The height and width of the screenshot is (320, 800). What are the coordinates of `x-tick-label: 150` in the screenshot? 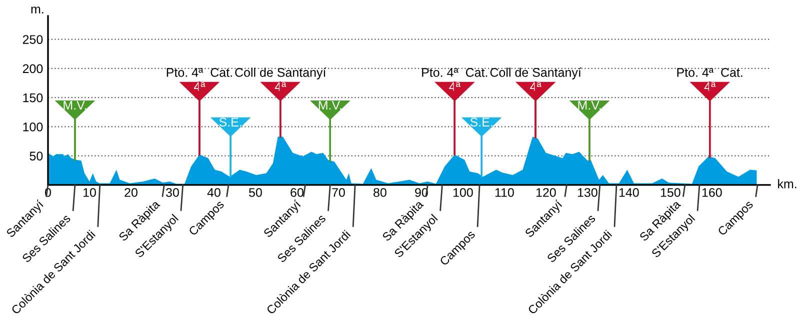 It's located at (670, 192).